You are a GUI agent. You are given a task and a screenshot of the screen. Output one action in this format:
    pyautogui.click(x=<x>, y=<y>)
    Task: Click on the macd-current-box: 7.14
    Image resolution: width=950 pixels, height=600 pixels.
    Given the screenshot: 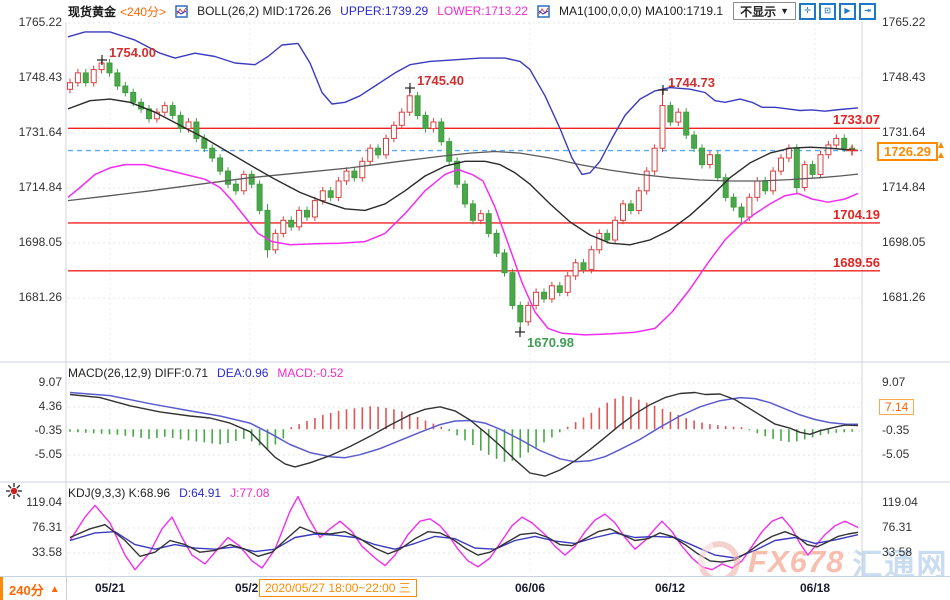 What is the action you would take?
    pyautogui.click(x=897, y=407)
    